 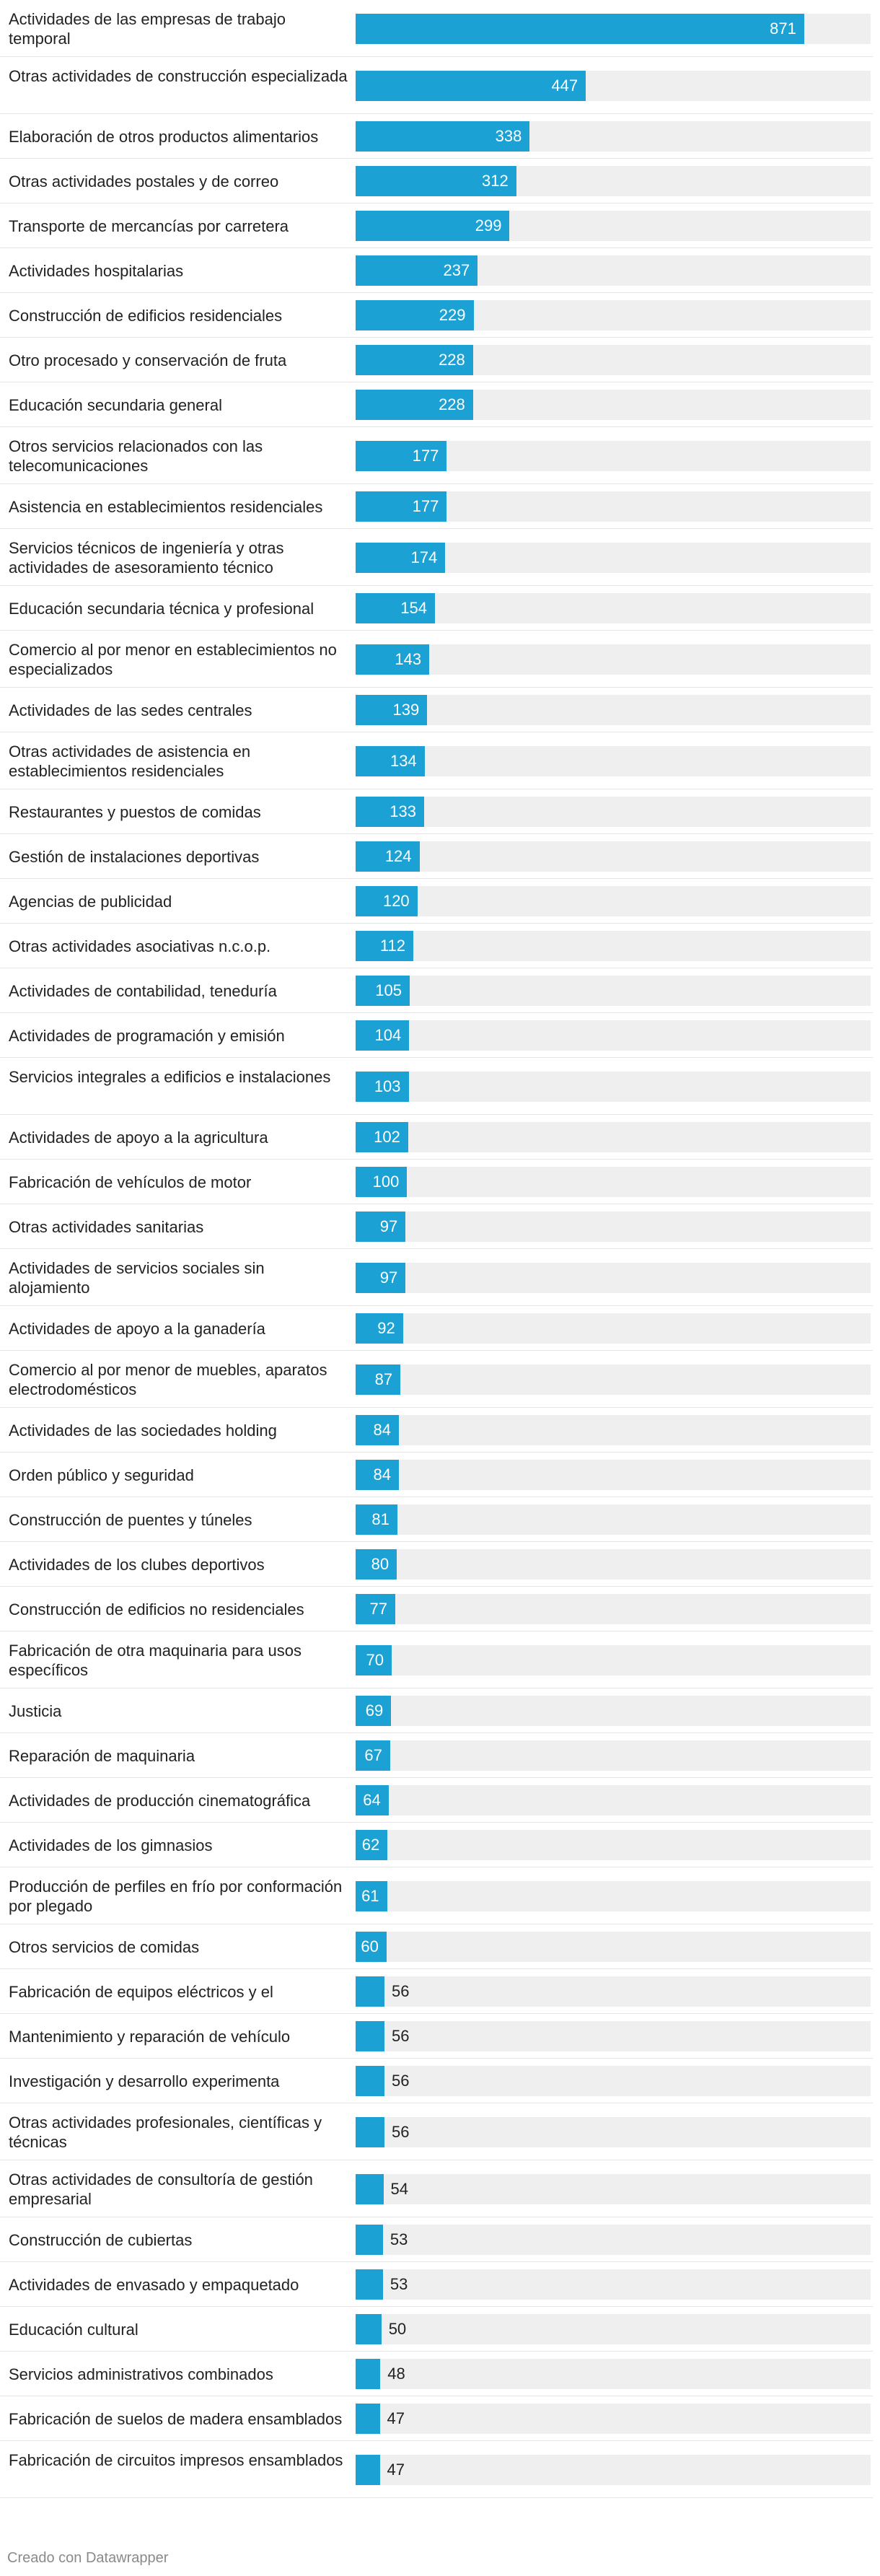 I want to click on bar-row: Investigación y desarrollo experimenta 56, so click(x=437, y=2081).